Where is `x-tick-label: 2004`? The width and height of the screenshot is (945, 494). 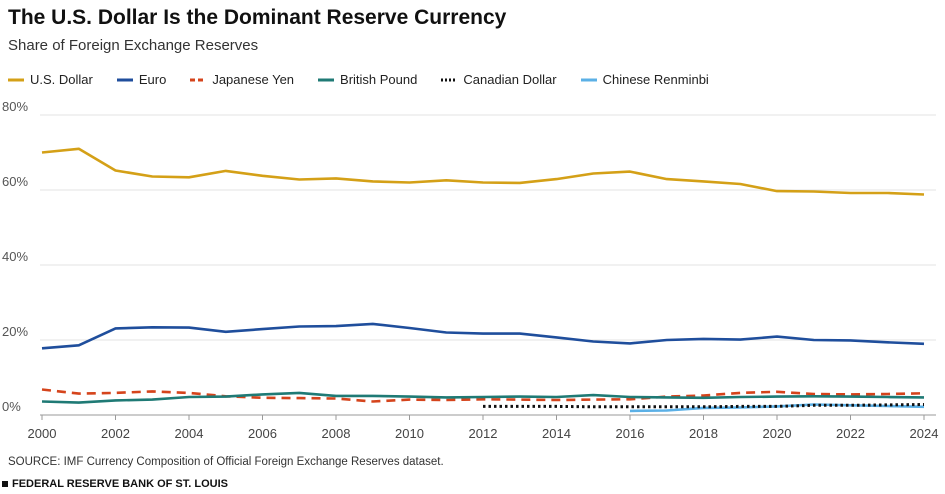 x-tick-label: 2004 is located at coordinates (189, 433).